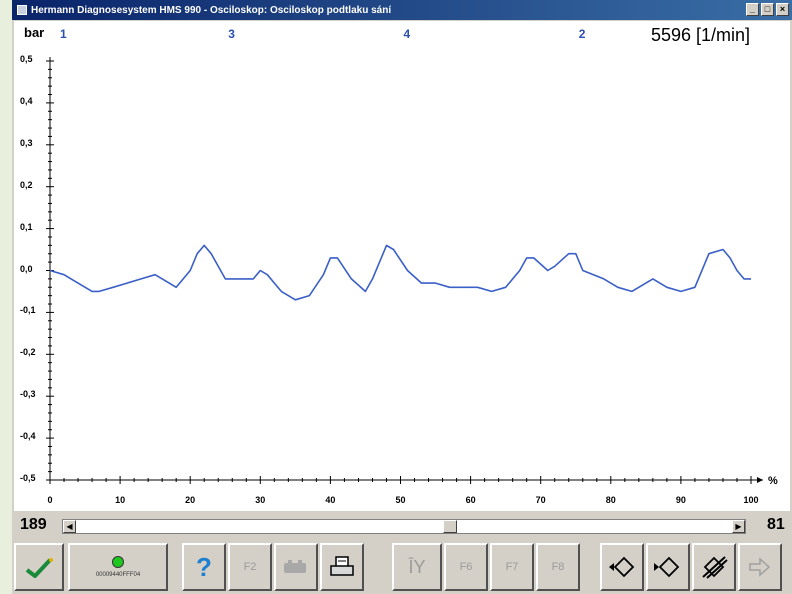 This screenshot has width=792, height=594. What do you see at coordinates (26, 226) in the screenshot?
I see `y-tick-label: 0,1` at bounding box center [26, 226].